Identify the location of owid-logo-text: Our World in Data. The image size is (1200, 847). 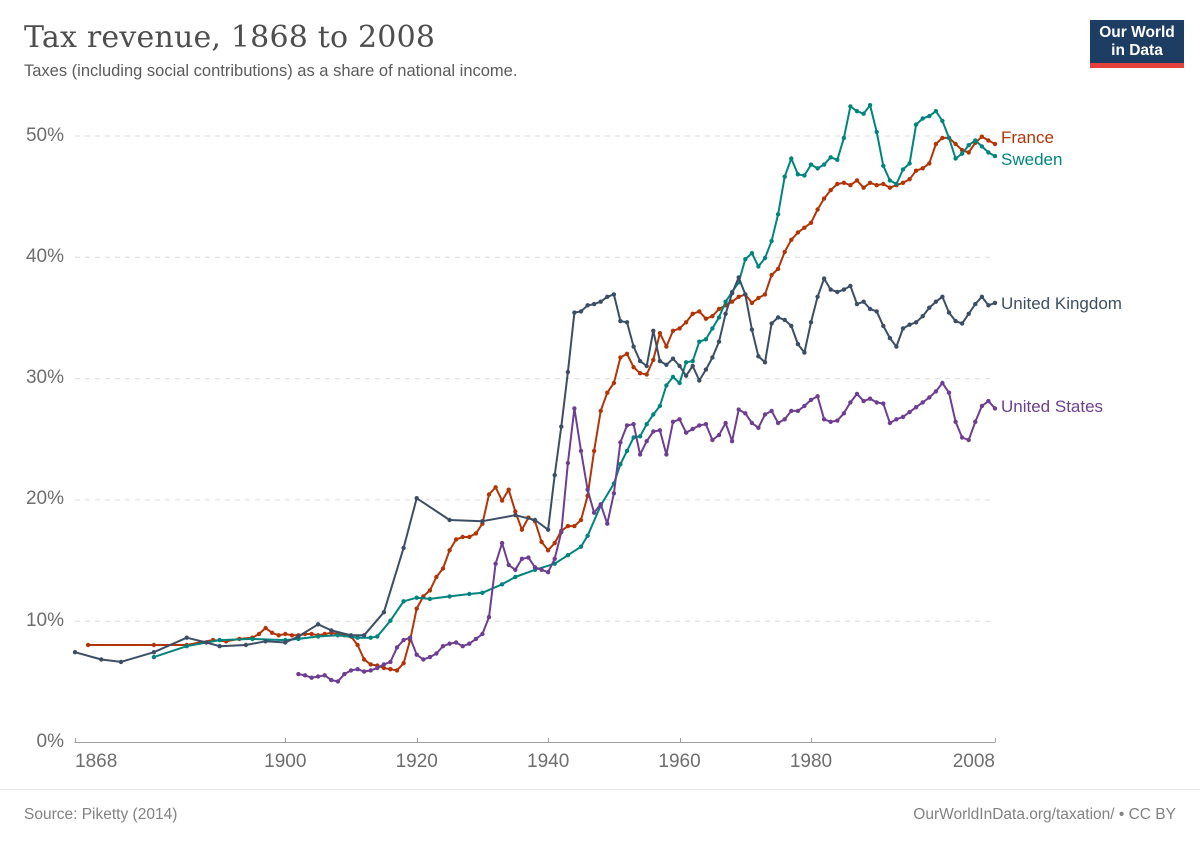
(1137, 41).